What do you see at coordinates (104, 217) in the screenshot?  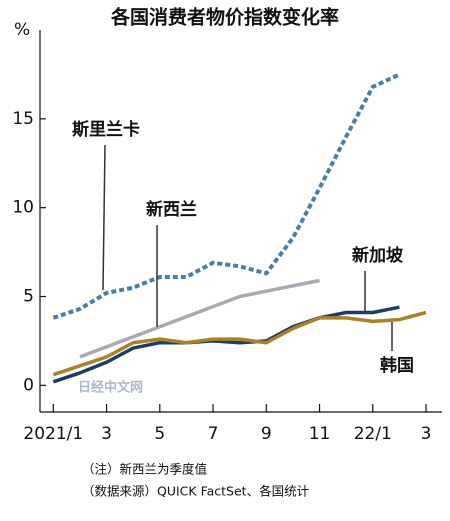 I see `leader-line` at bounding box center [104, 217].